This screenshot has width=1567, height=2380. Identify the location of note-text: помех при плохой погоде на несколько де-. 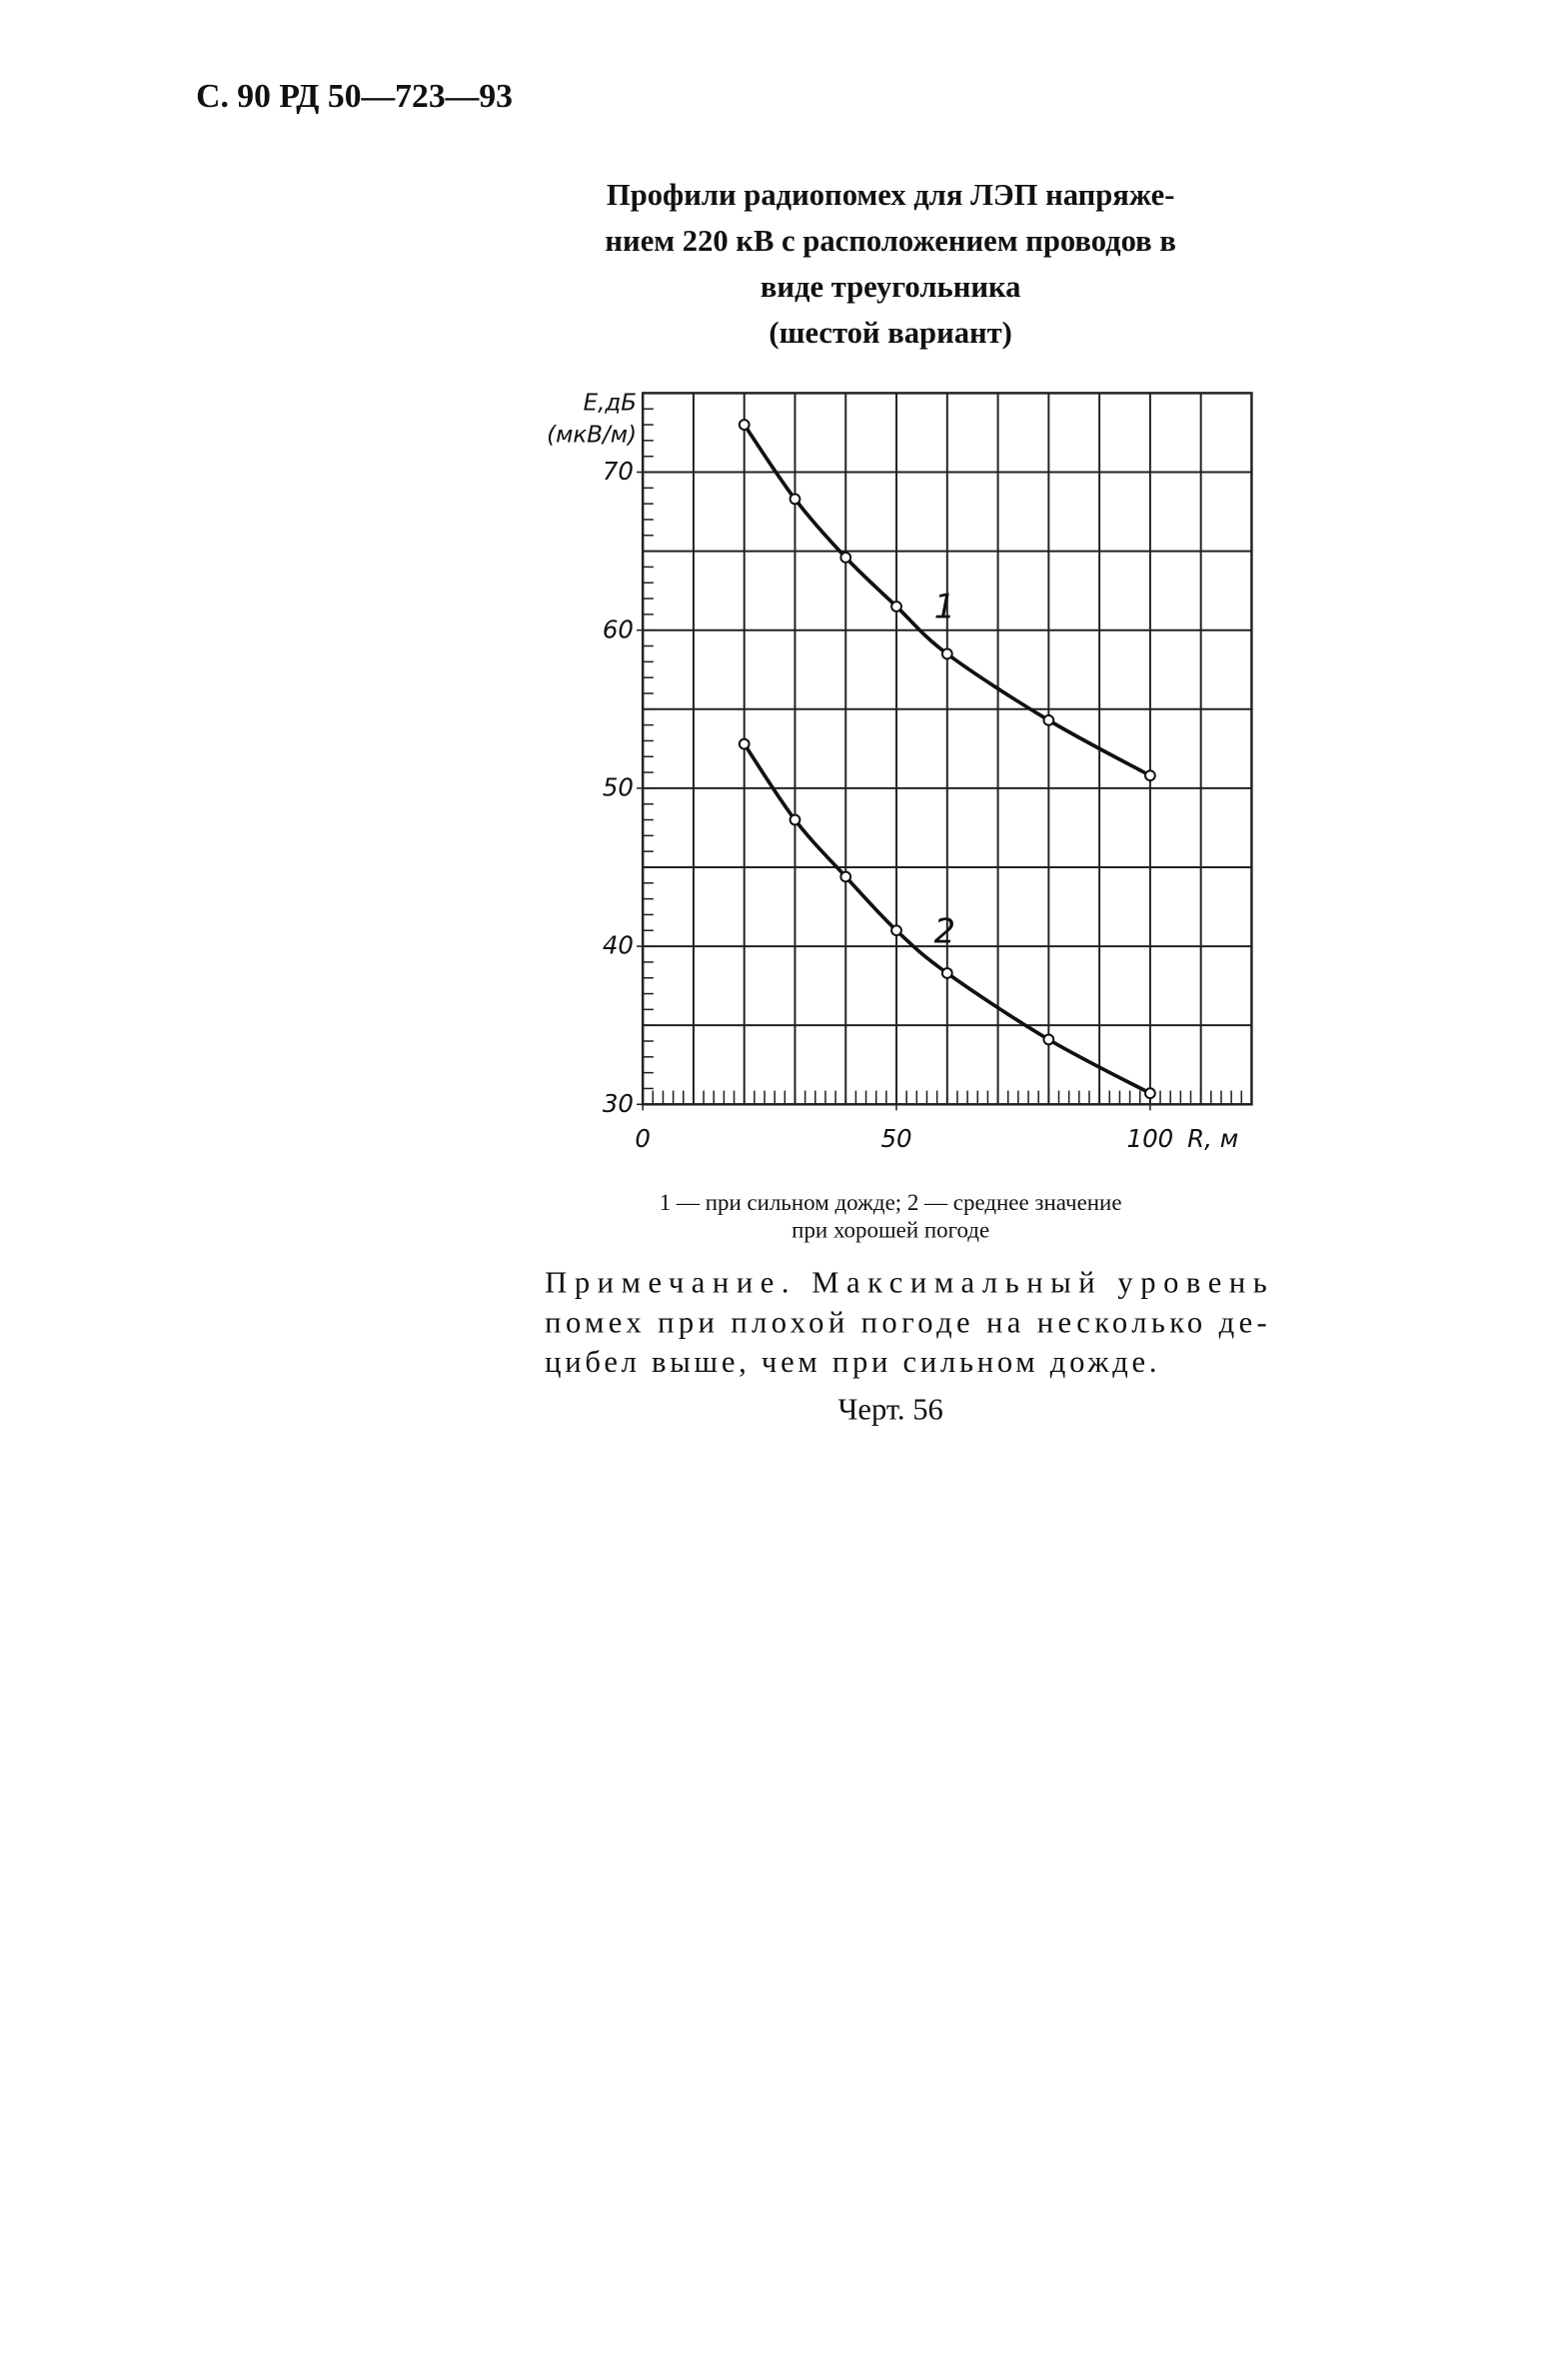
(906, 1322).